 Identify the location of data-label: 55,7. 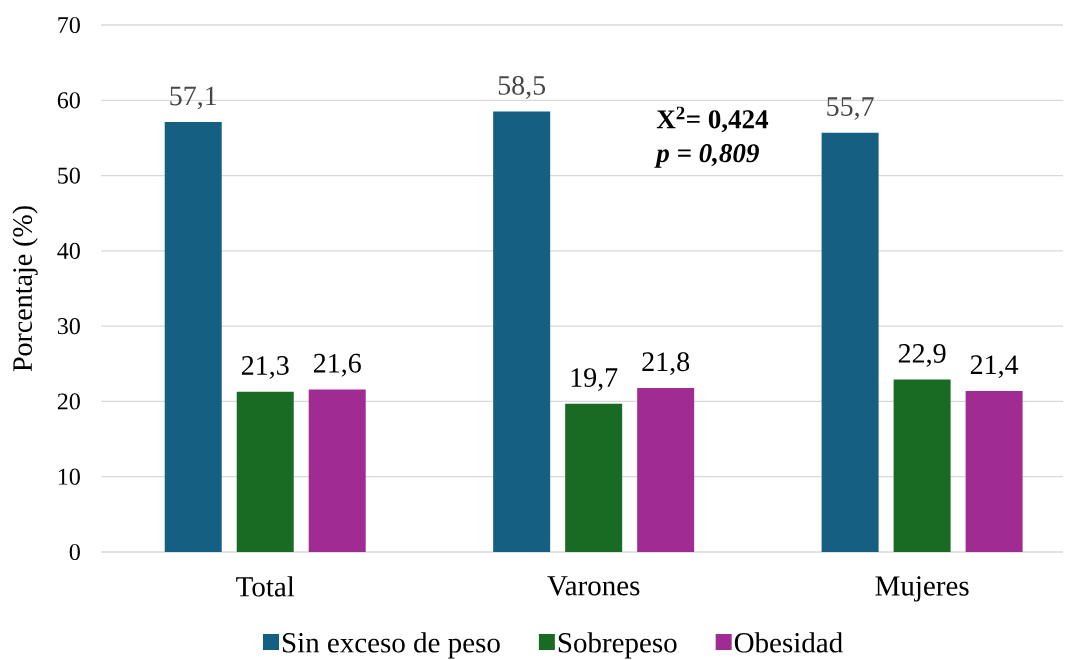
(850, 108).